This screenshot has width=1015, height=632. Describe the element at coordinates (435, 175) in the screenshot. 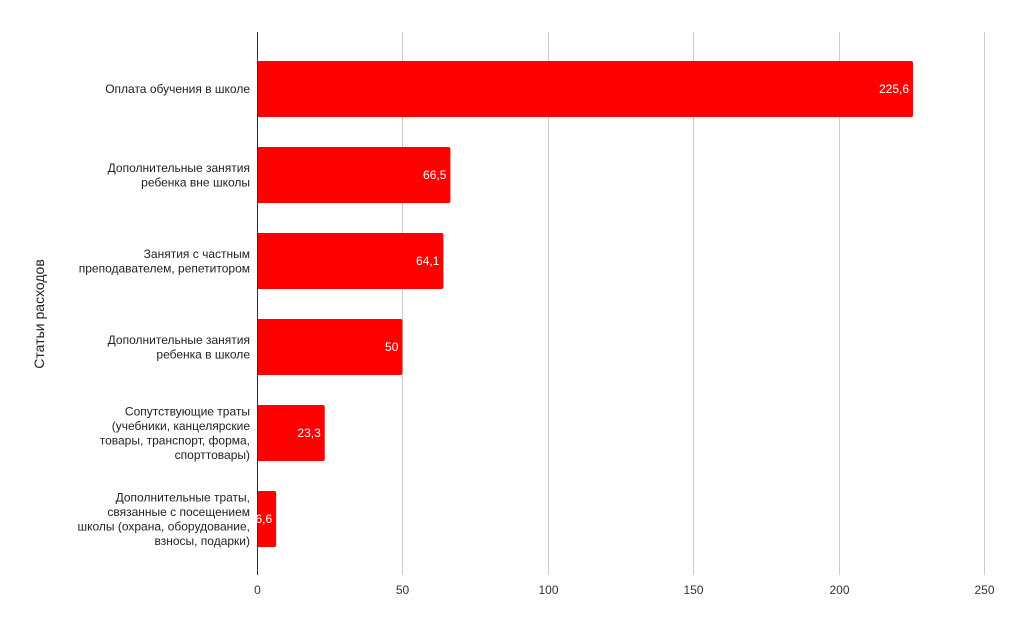

I see `data-label: 66,5` at that location.